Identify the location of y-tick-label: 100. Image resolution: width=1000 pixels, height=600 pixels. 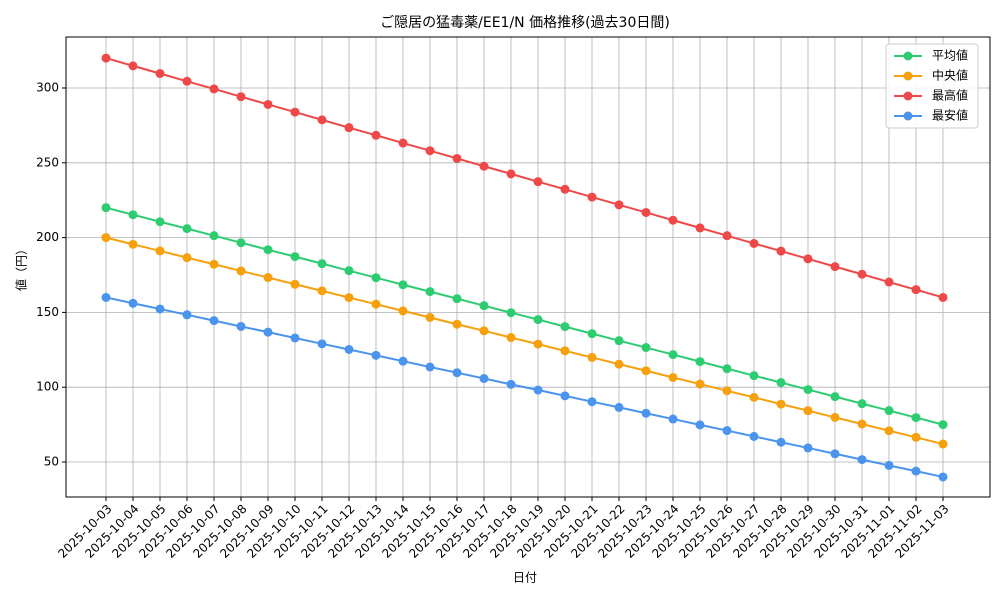
(47, 387).